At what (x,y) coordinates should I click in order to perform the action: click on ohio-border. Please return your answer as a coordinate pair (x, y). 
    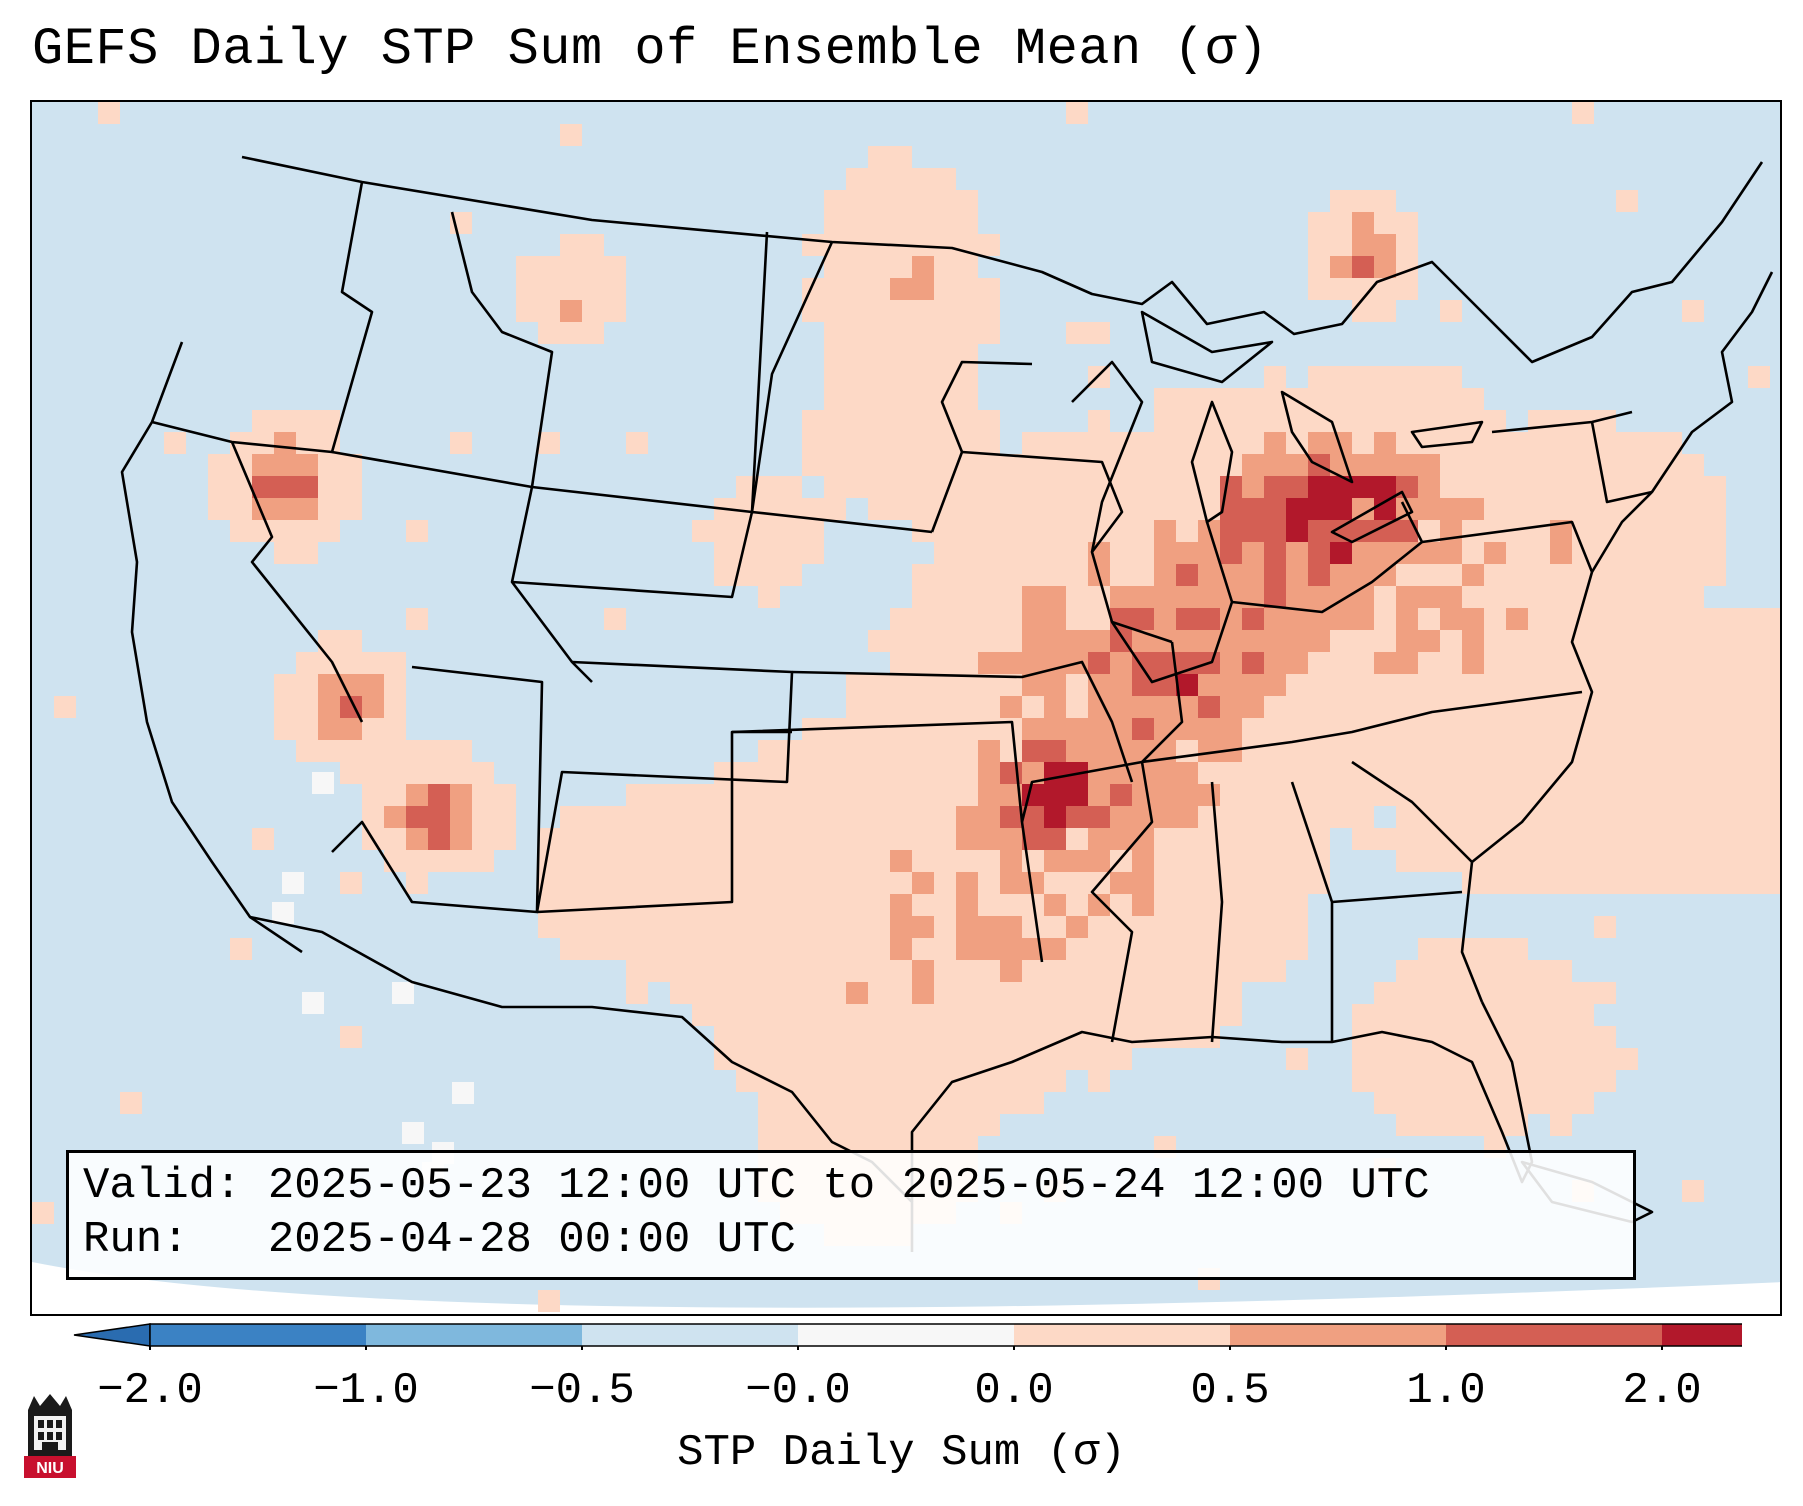
    Looking at the image, I should click on (1327, 557).